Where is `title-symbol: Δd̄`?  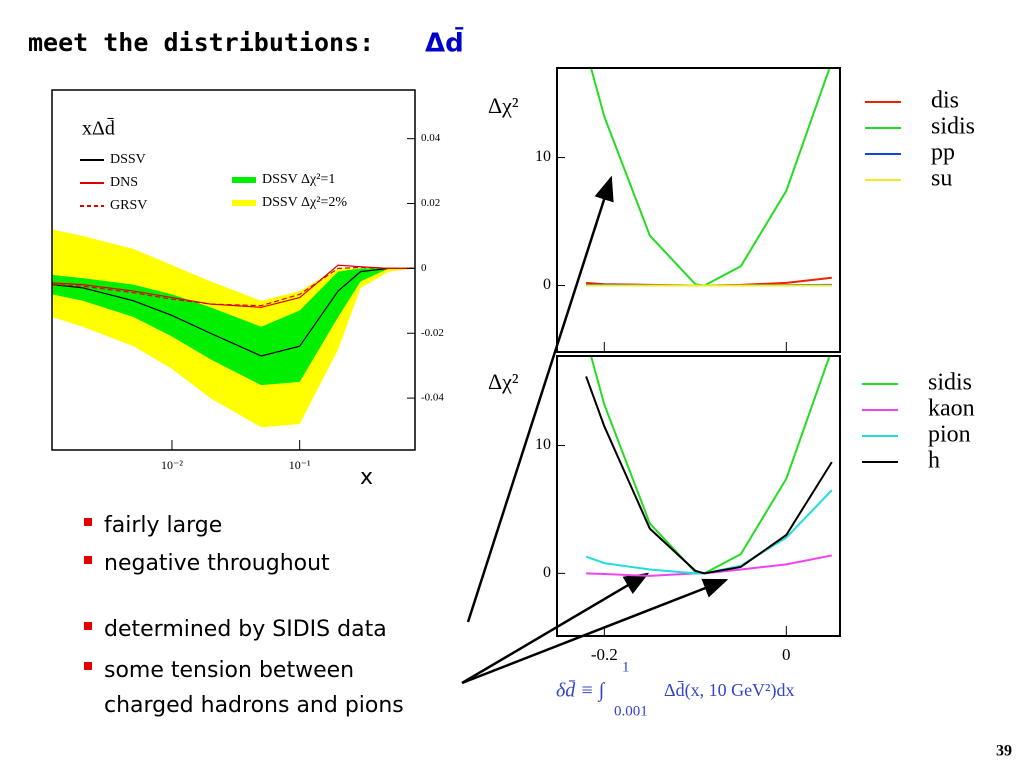 title-symbol: Δd̄ is located at coordinates (444, 42).